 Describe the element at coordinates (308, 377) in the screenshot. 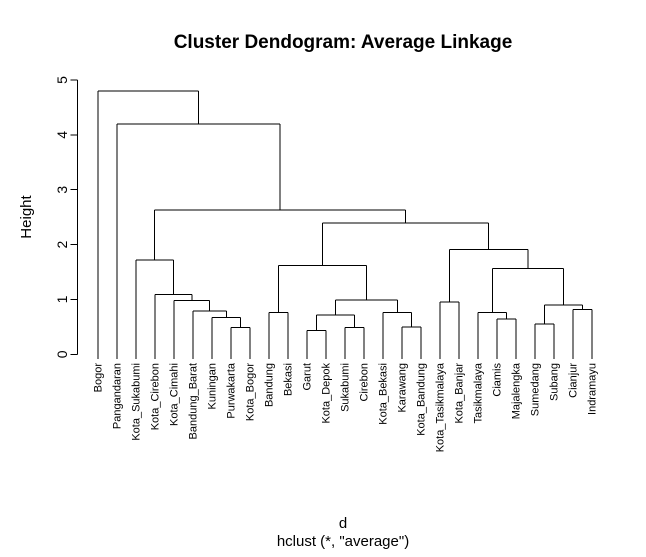

I see `leaf-label: Garut` at that location.